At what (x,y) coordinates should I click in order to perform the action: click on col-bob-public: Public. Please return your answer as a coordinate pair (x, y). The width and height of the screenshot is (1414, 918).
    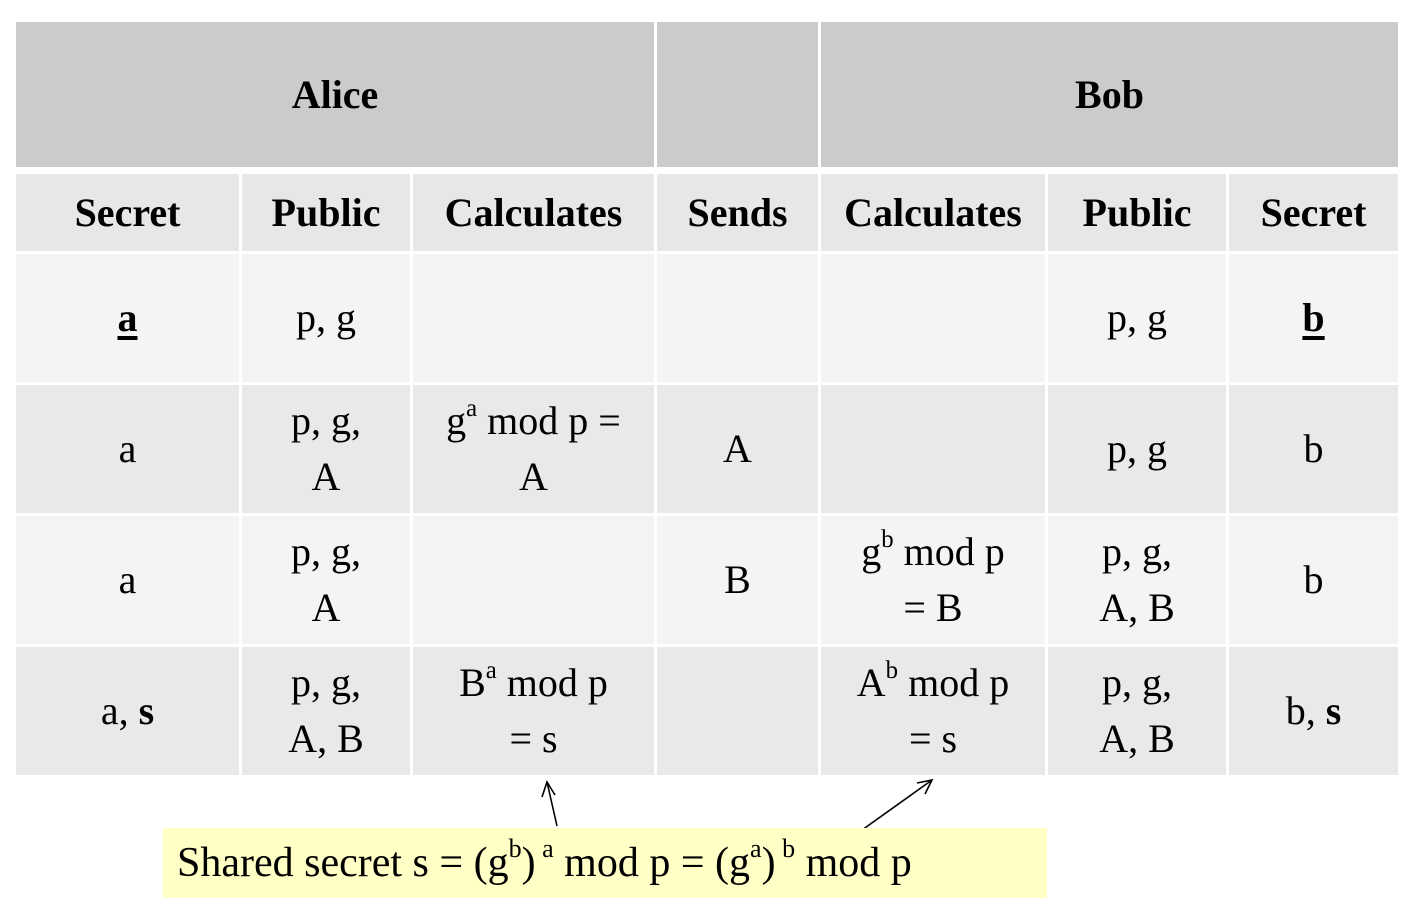
    Looking at the image, I should click on (1138, 212).